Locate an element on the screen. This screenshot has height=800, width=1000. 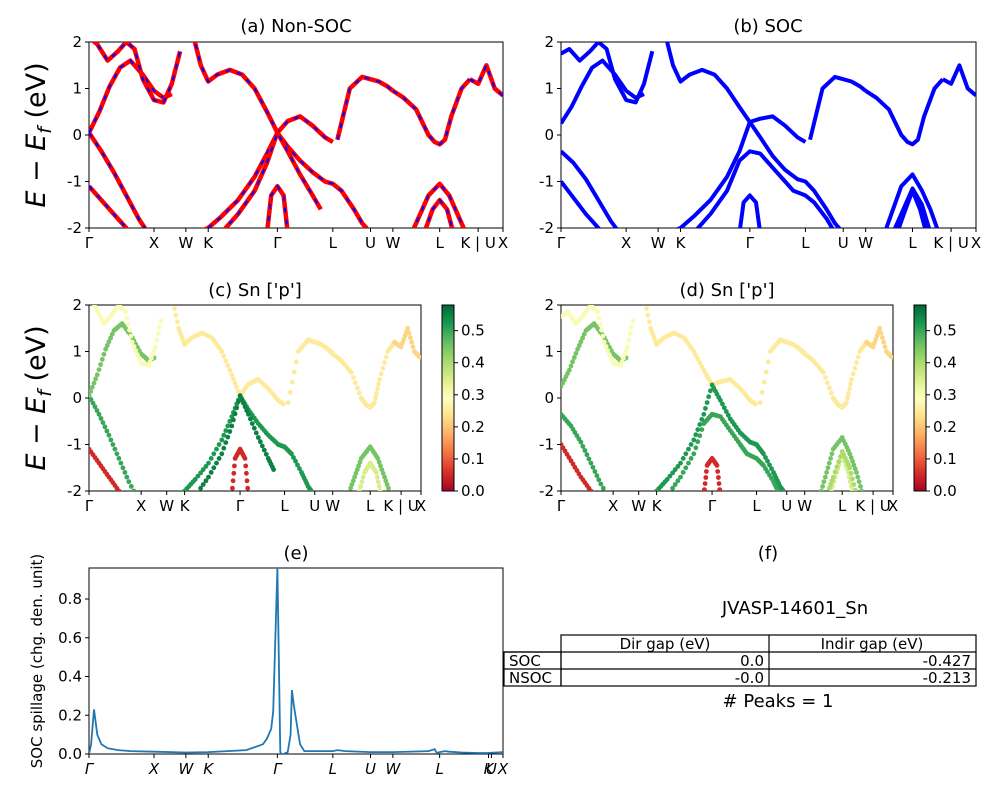
ytick-label-c-3: 1 is located at coordinates (77, 352).